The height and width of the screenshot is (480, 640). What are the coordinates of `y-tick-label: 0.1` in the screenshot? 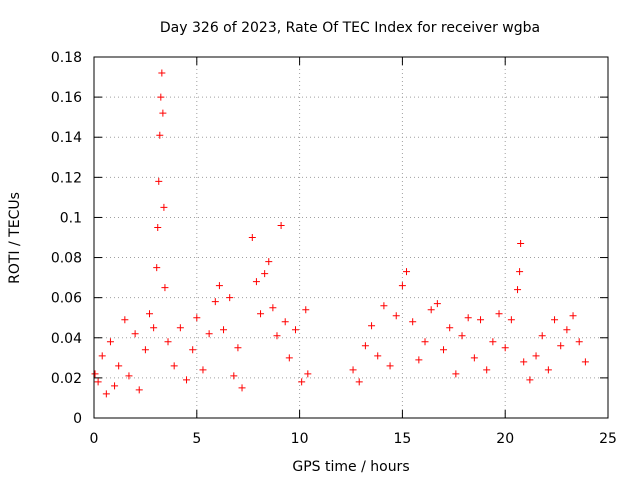 It's located at (71, 218).